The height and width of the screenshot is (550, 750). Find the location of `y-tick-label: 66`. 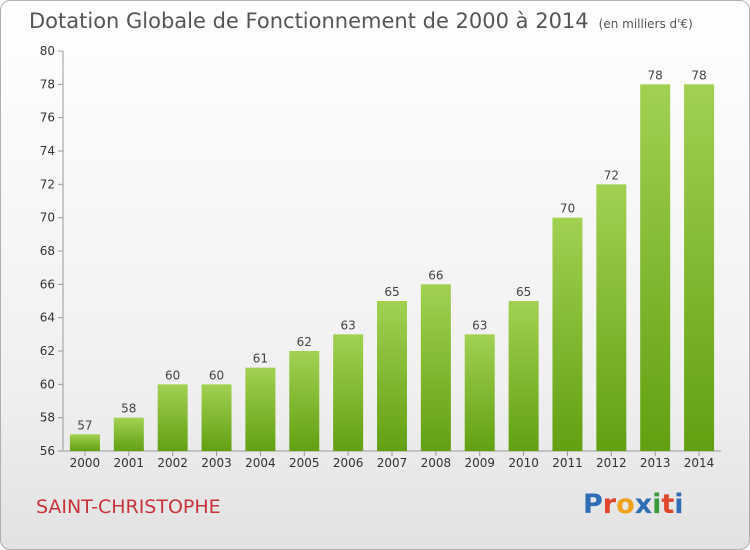

y-tick-label: 66 is located at coordinates (47, 284).